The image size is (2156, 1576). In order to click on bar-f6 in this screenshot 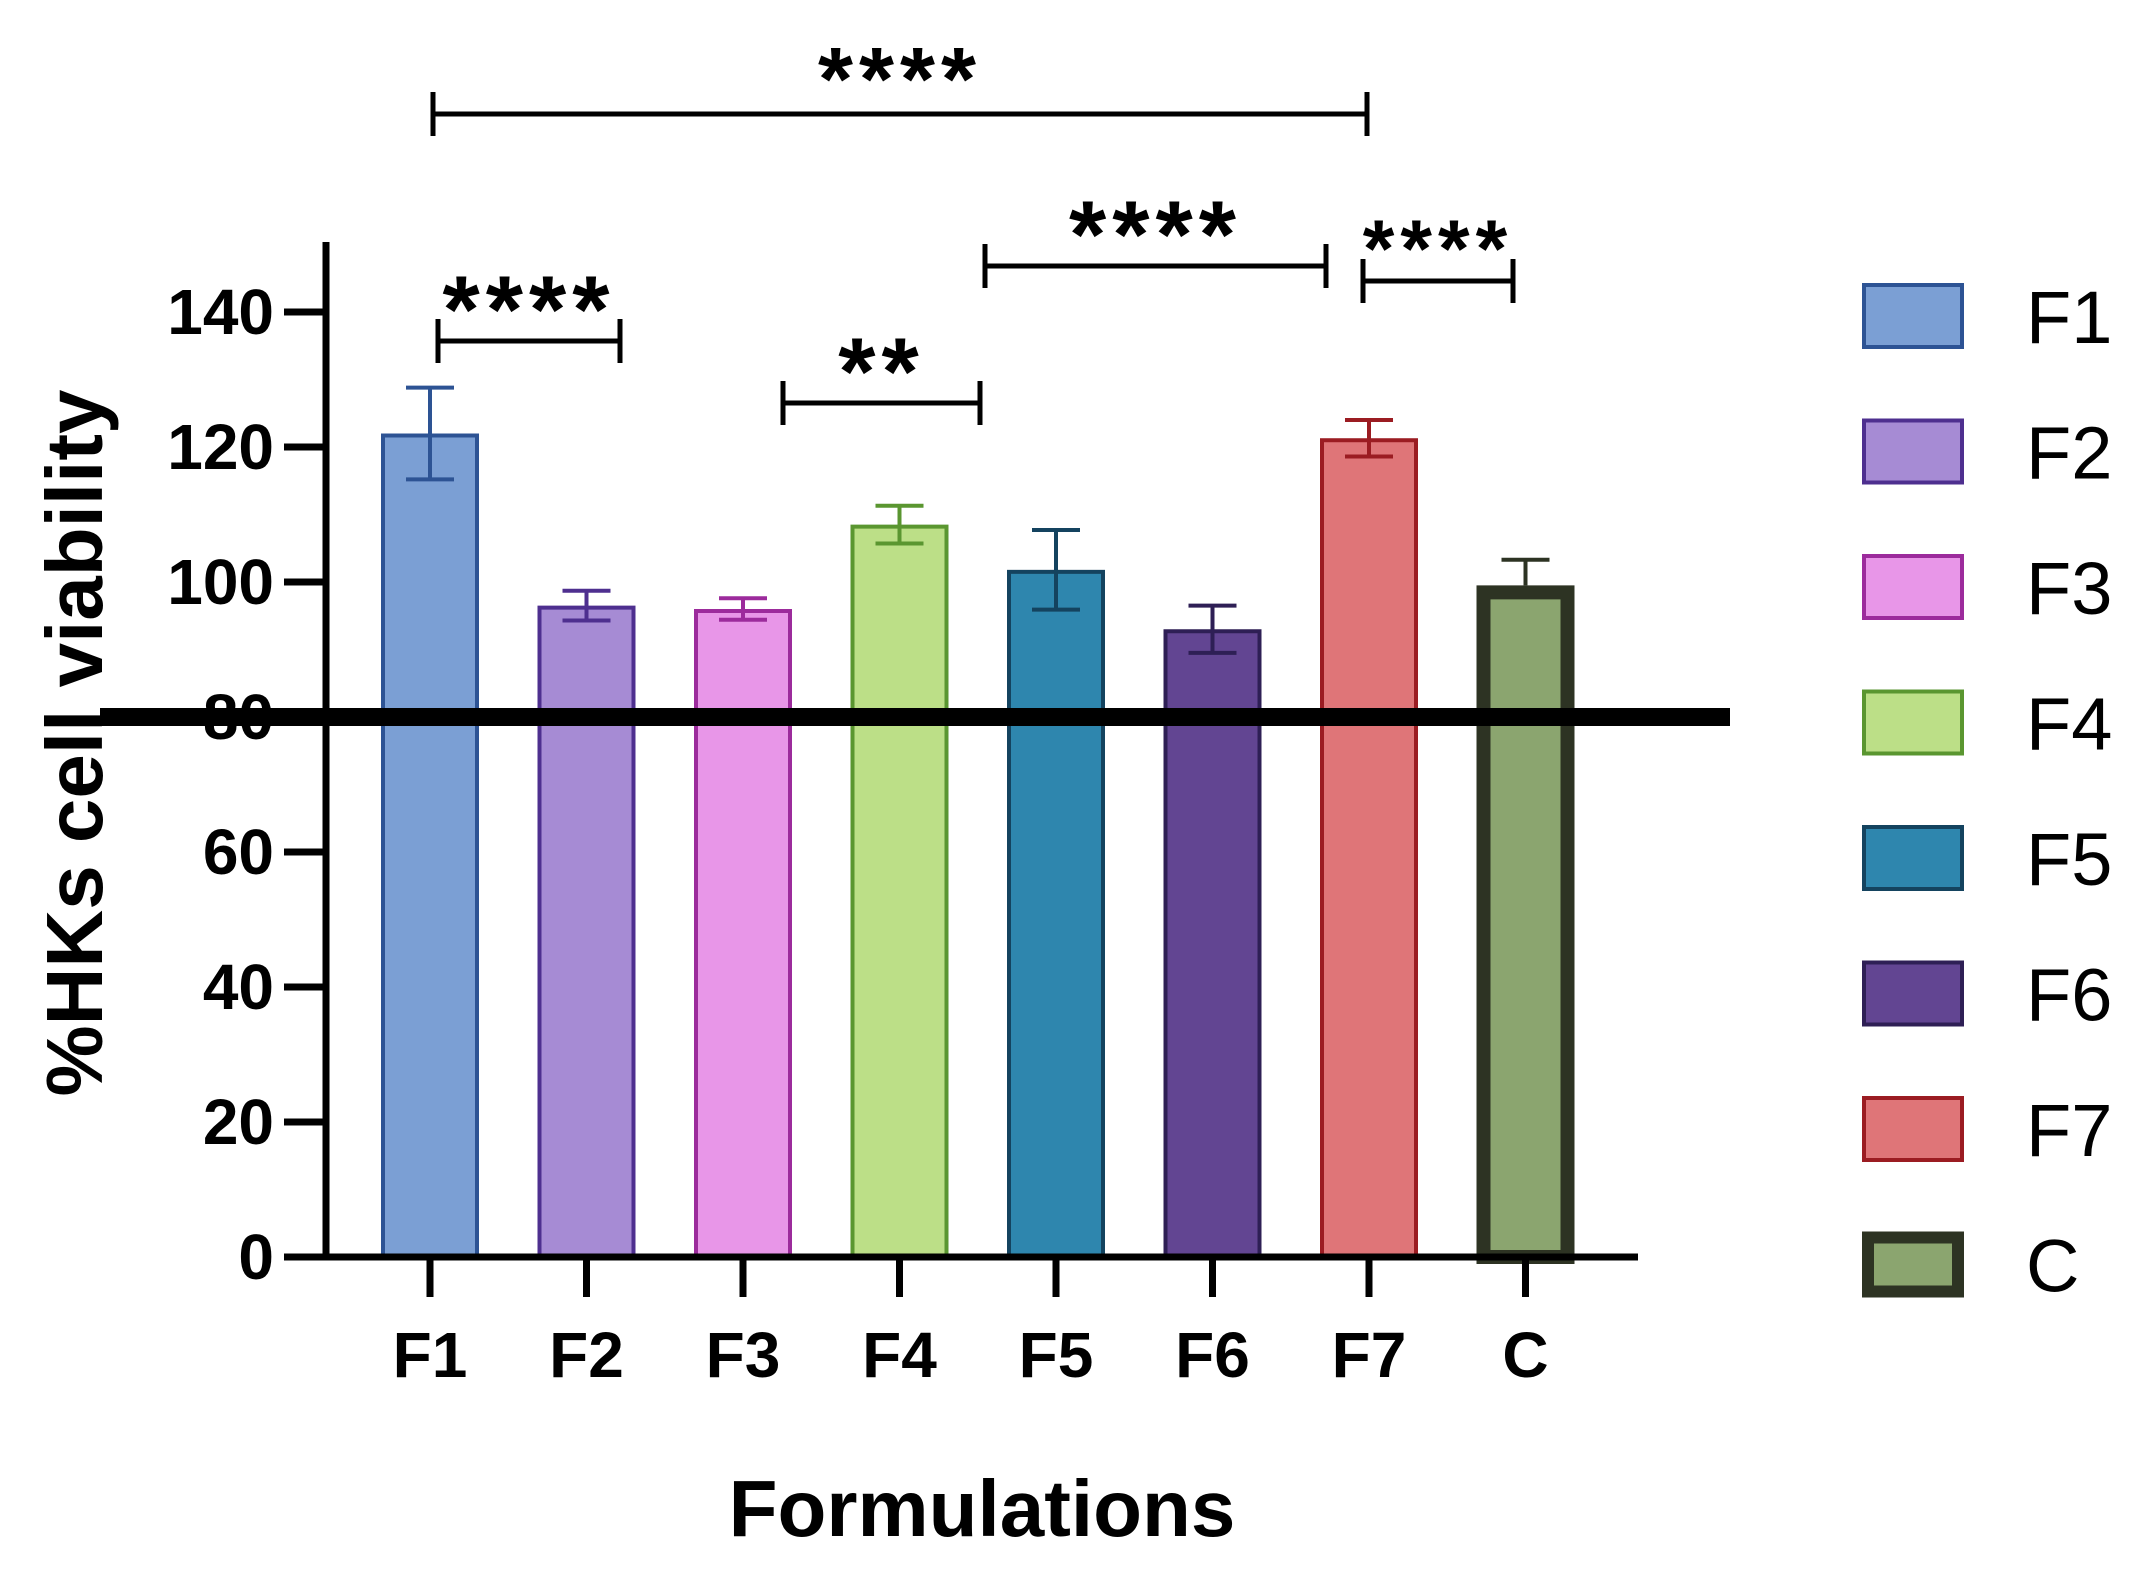, I will do `click(1212, 944)`.